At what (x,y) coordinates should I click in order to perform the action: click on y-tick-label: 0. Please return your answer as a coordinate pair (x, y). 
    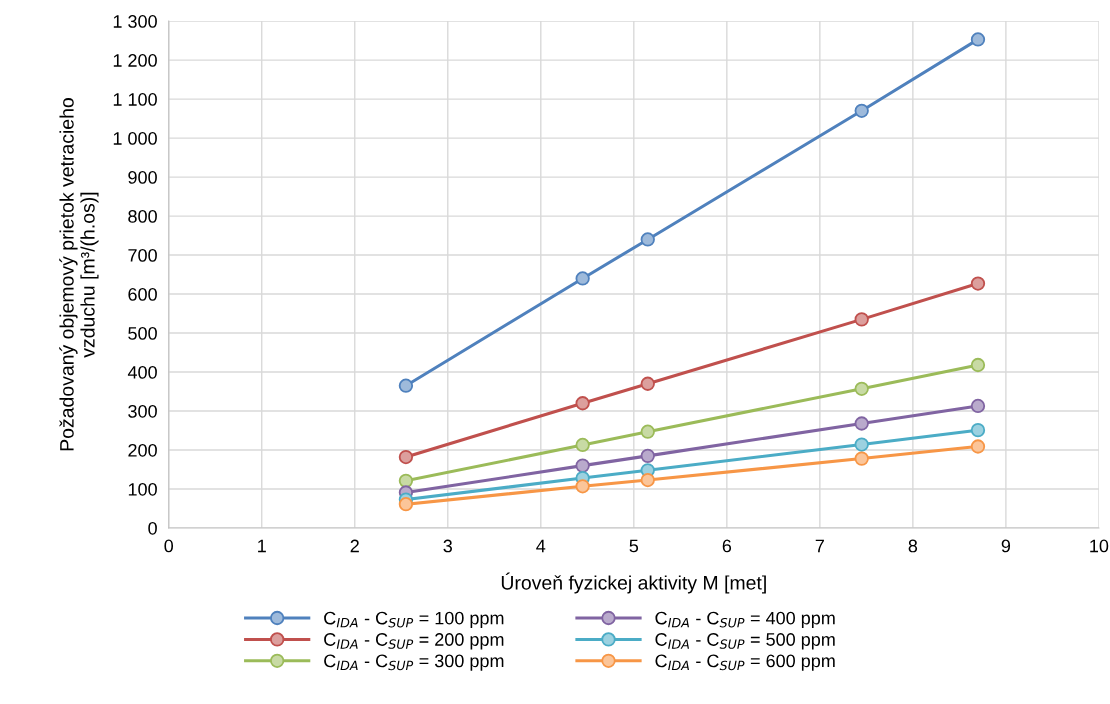
    Looking at the image, I should click on (152, 528).